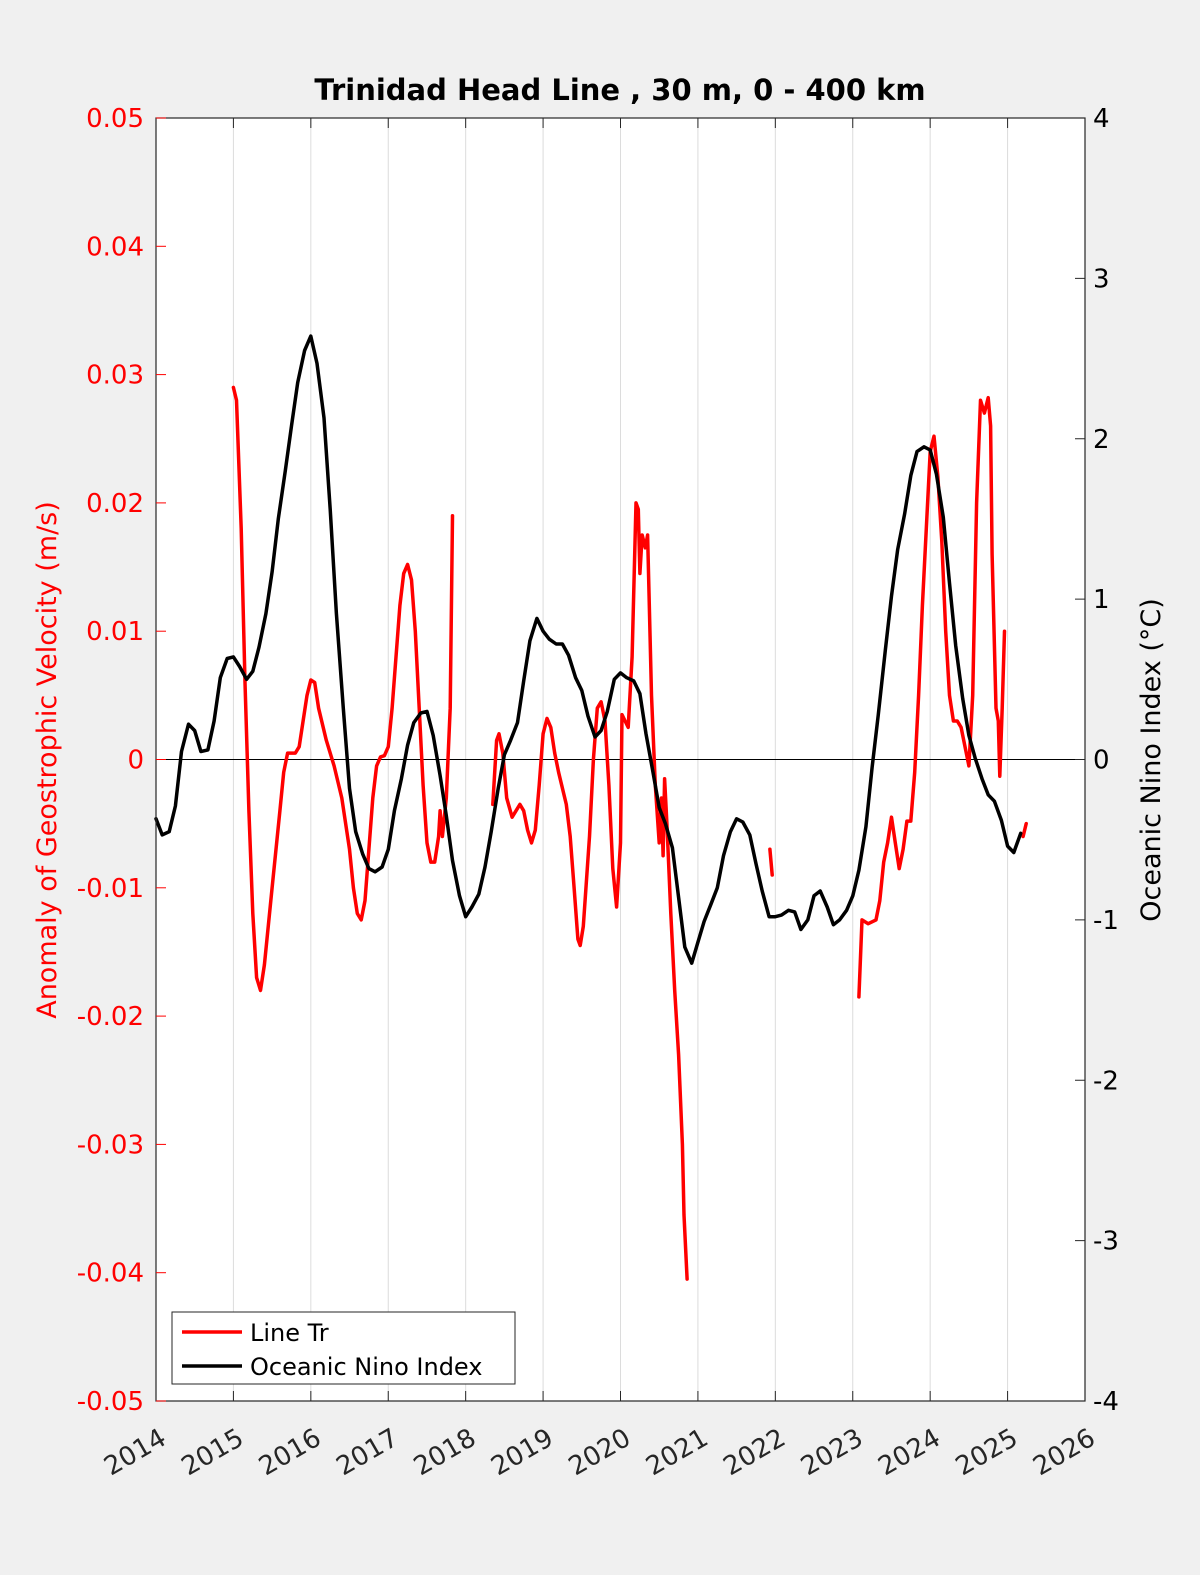 This screenshot has width=1200, height=1575. Describe the element at coordinates (115, 247) in the screenshot. I see `y-left-tick-label: 0.04` at that location.